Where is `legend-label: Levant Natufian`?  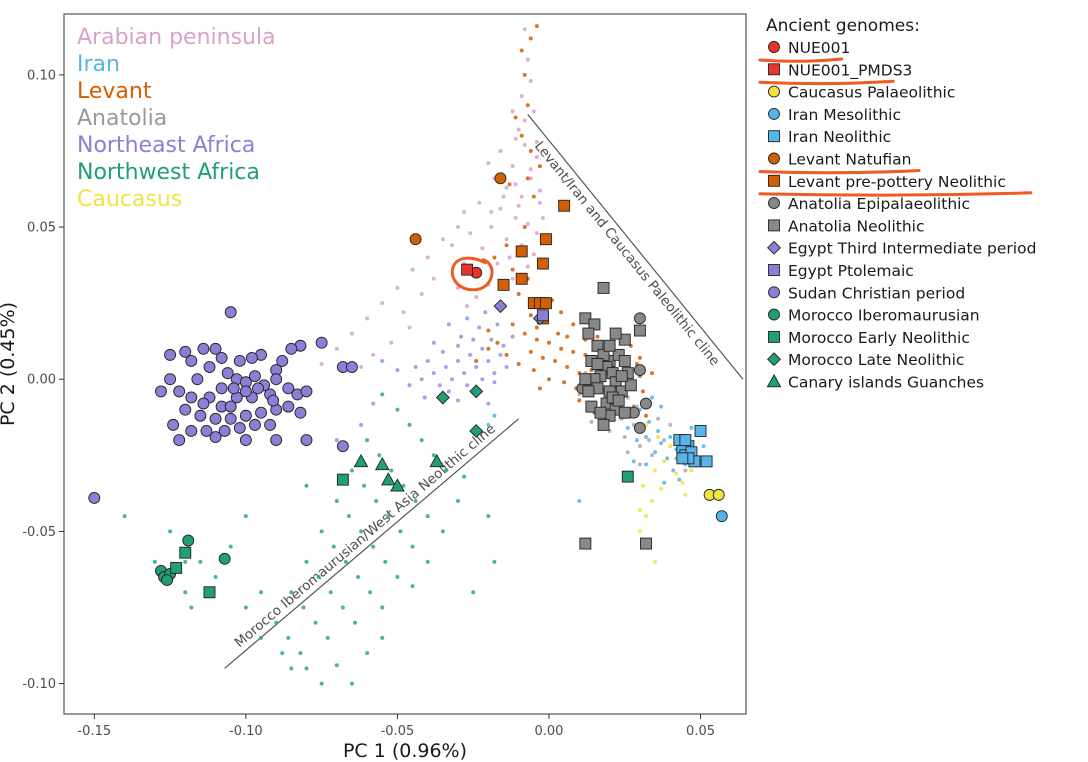 legend-label: Levant Natufian is located at coordinates (849, 160).